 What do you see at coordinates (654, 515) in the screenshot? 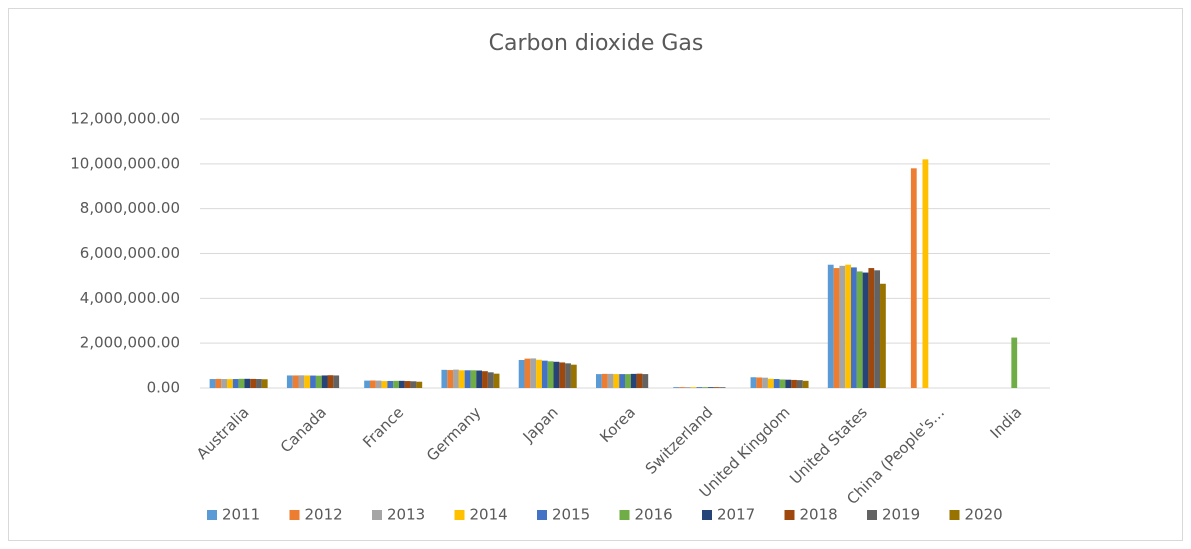
I see `legend-label: 2016` at bounding box center [654, 515].